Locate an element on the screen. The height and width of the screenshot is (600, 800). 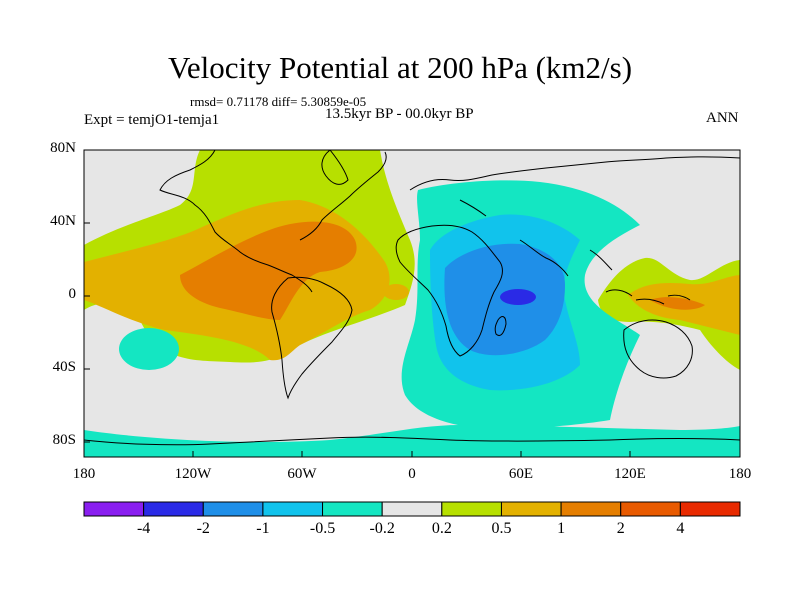
colorbar-label-4: -0.2 is located at coordinates (382, 528).